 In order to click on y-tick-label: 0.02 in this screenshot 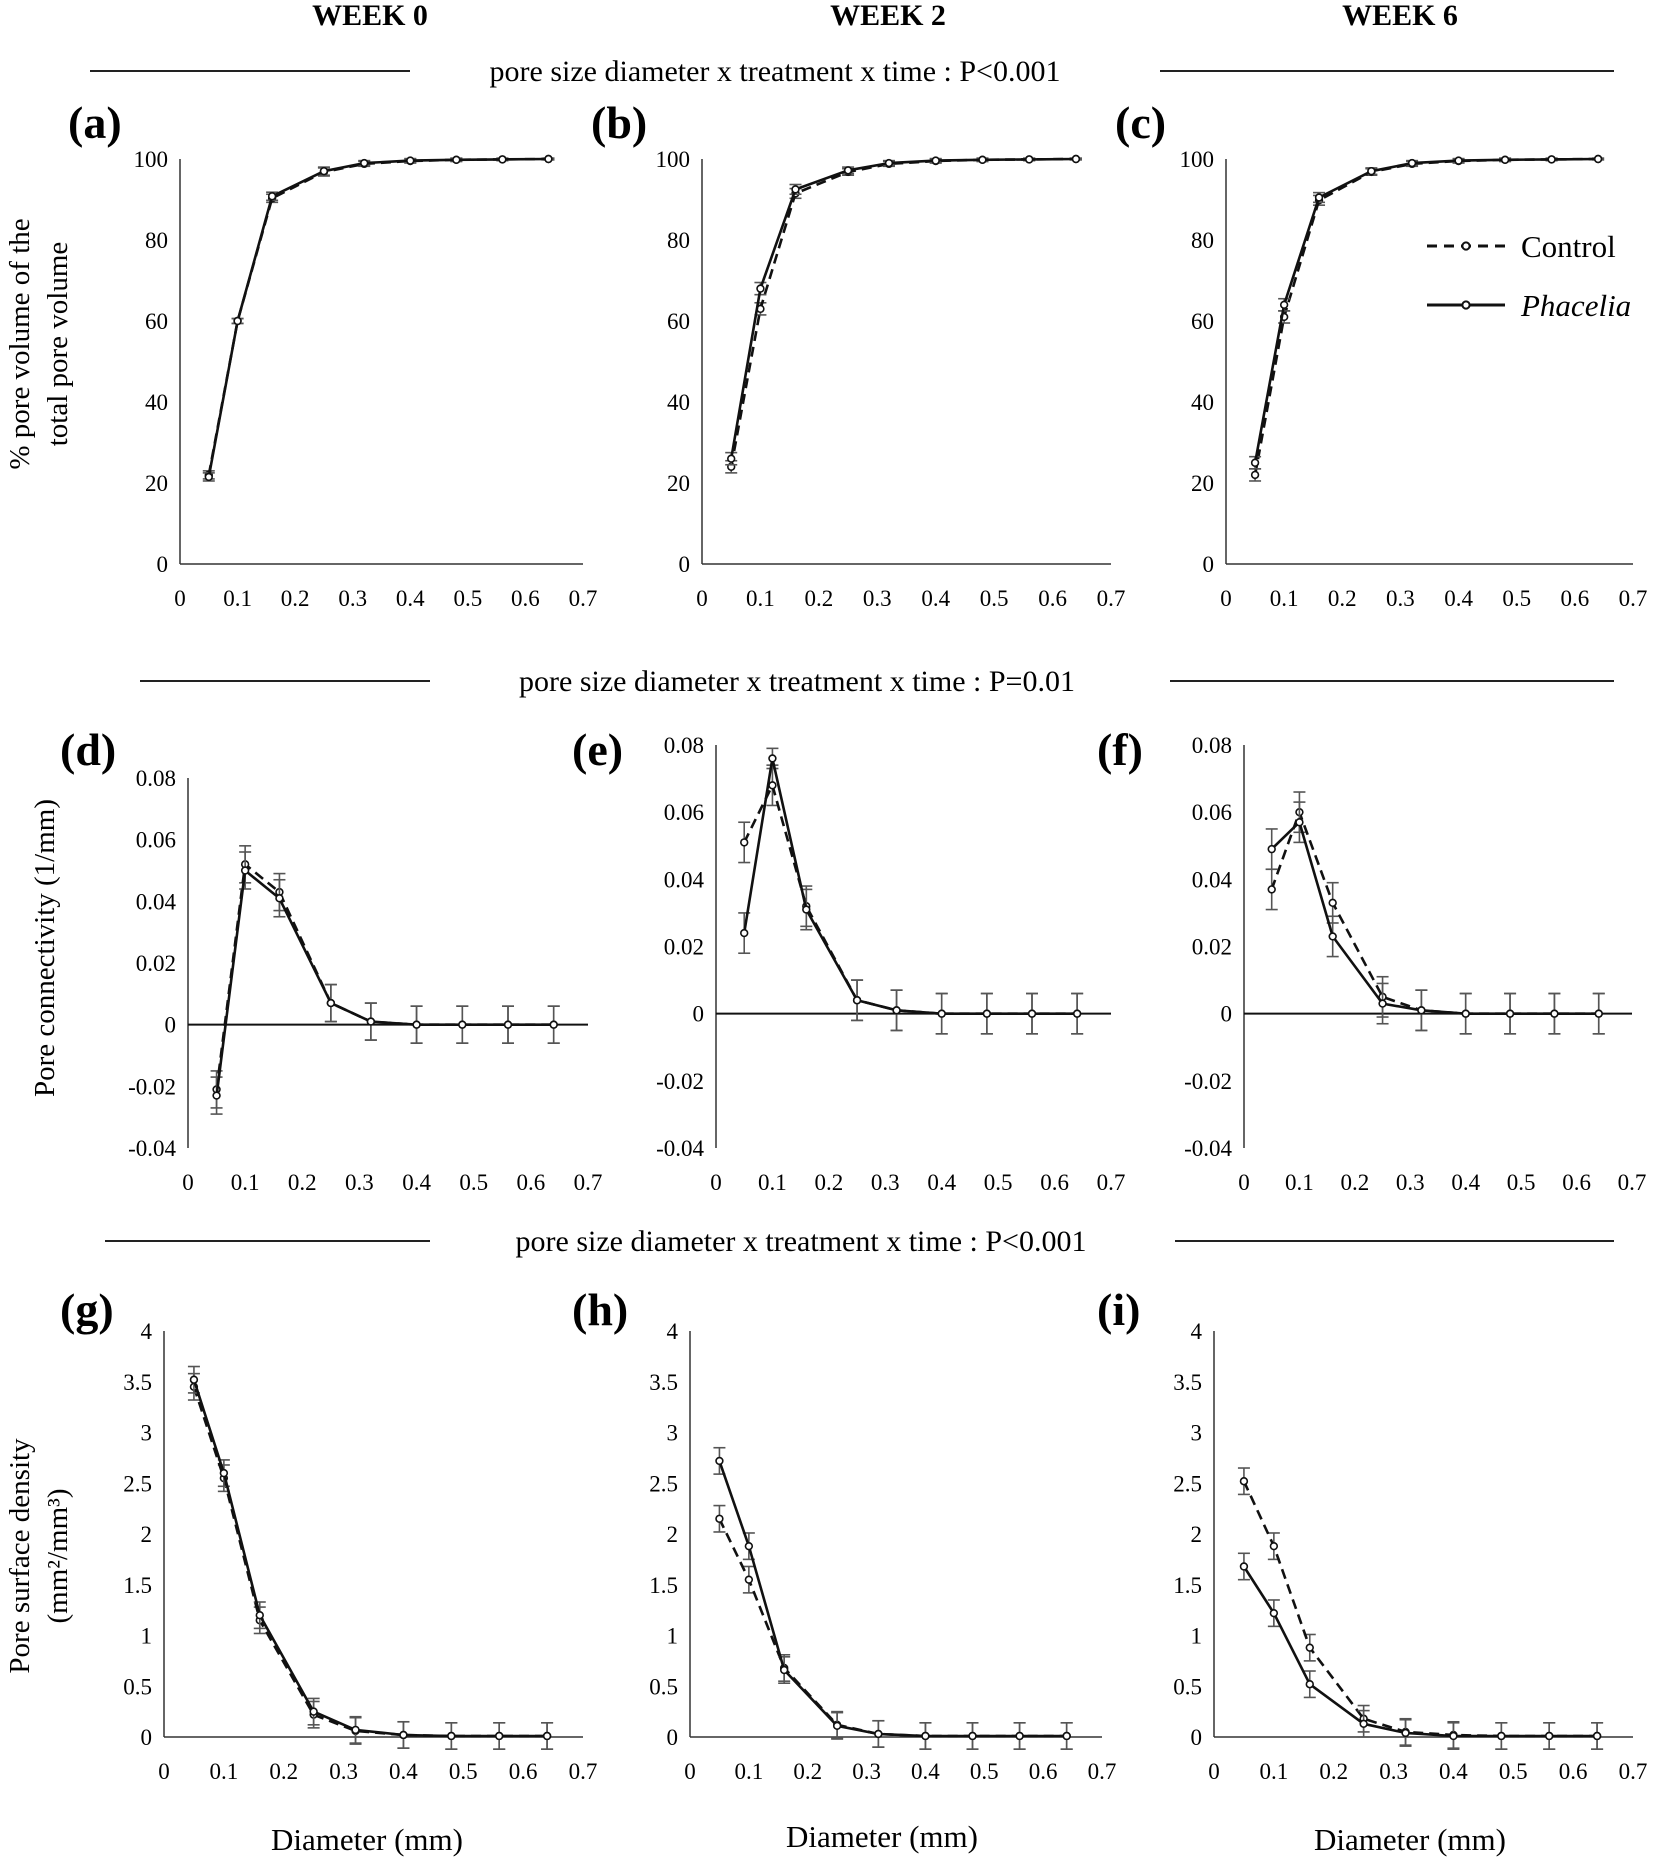, I will do `click(156, 963)`.